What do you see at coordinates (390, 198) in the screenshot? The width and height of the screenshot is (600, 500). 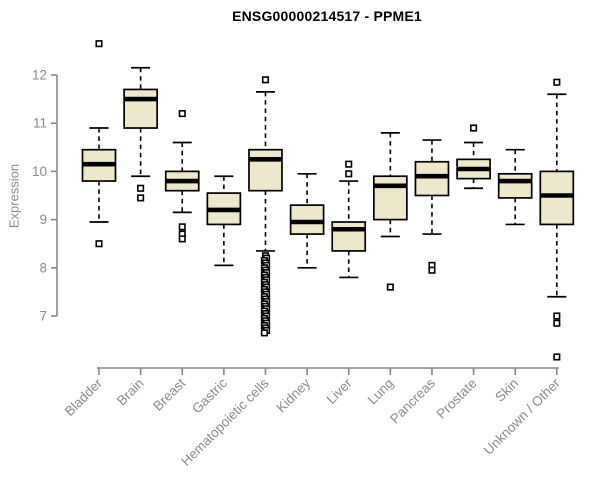 I see `box-lung` at bounding box center [390, 198].